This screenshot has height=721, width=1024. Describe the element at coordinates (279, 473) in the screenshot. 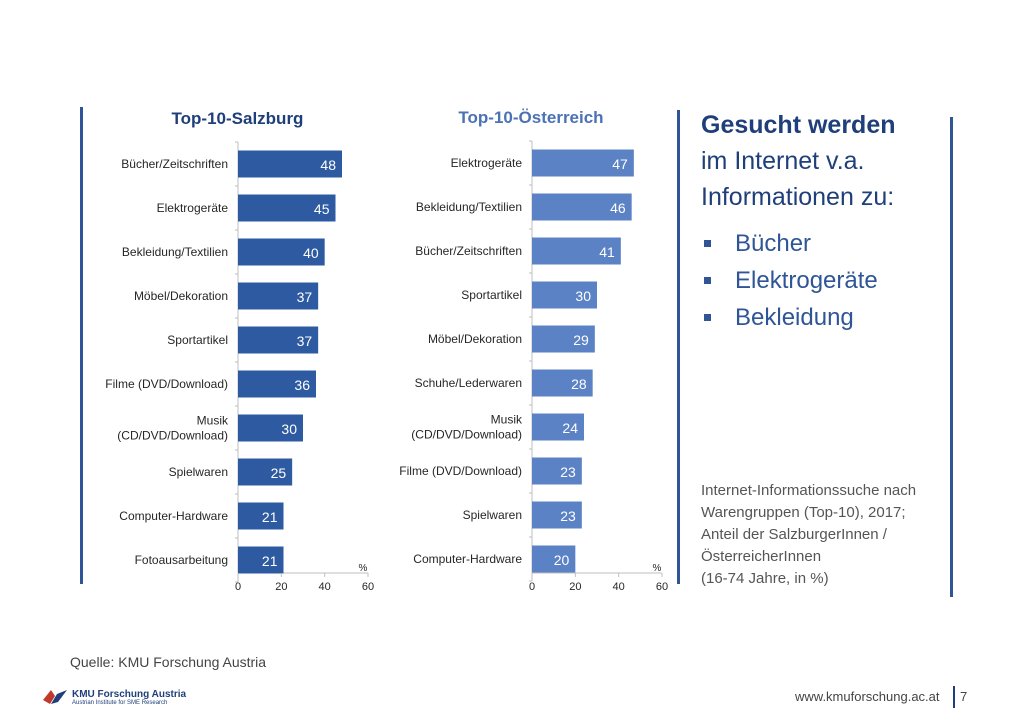

I see `data-label: 25` at that location.